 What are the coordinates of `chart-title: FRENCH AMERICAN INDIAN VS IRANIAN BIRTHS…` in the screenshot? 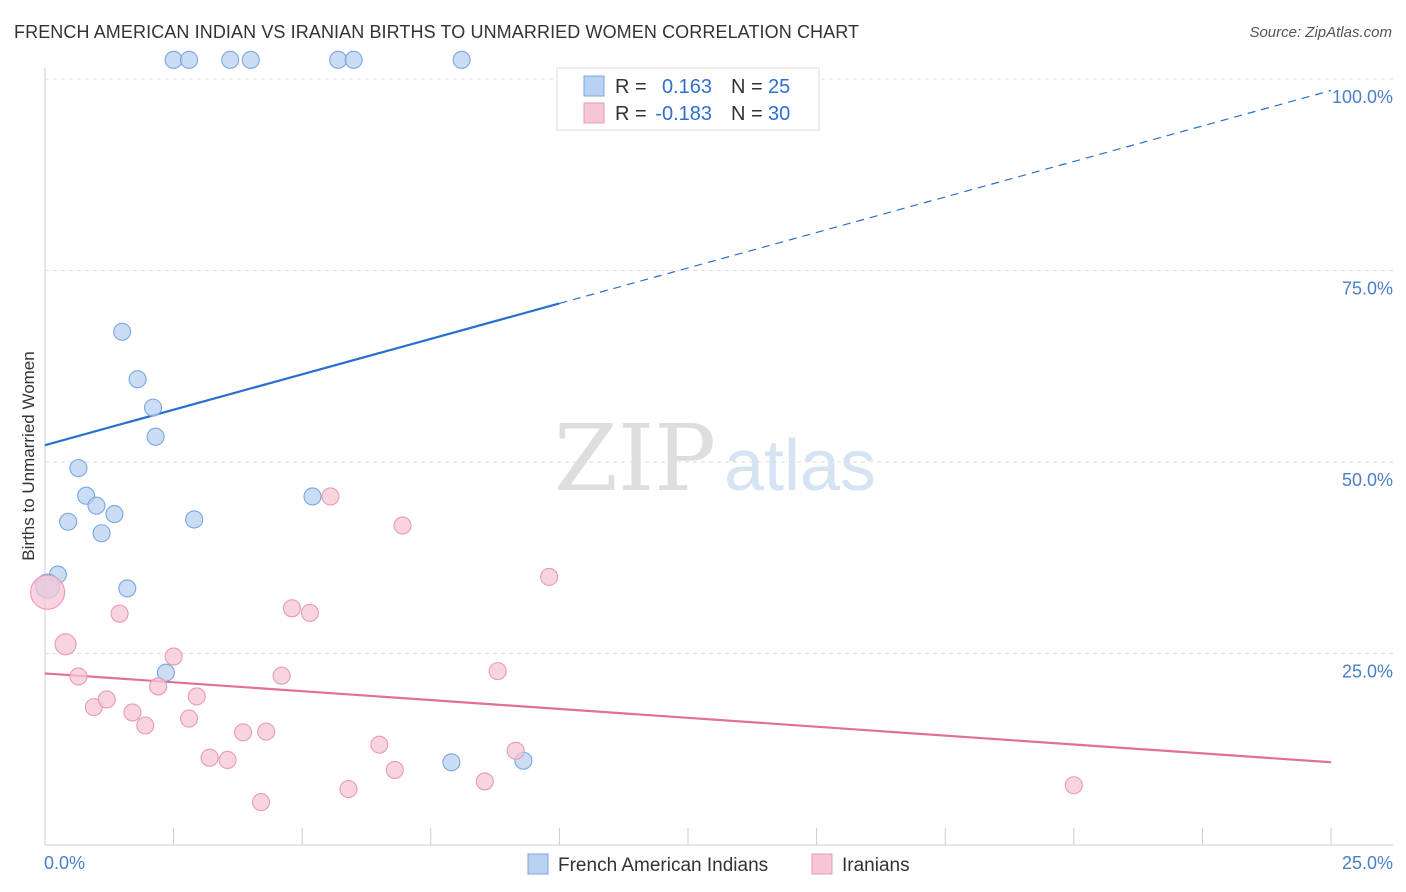 It's located at (437, 32).